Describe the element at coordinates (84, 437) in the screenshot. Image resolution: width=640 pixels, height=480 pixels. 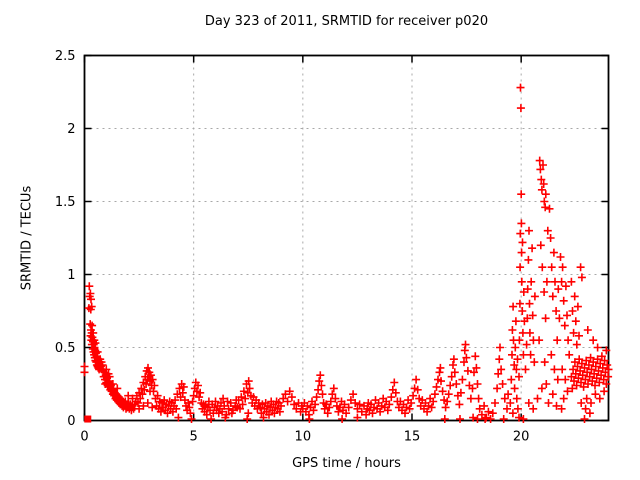
I see `x-tick-label: 0` at that location.